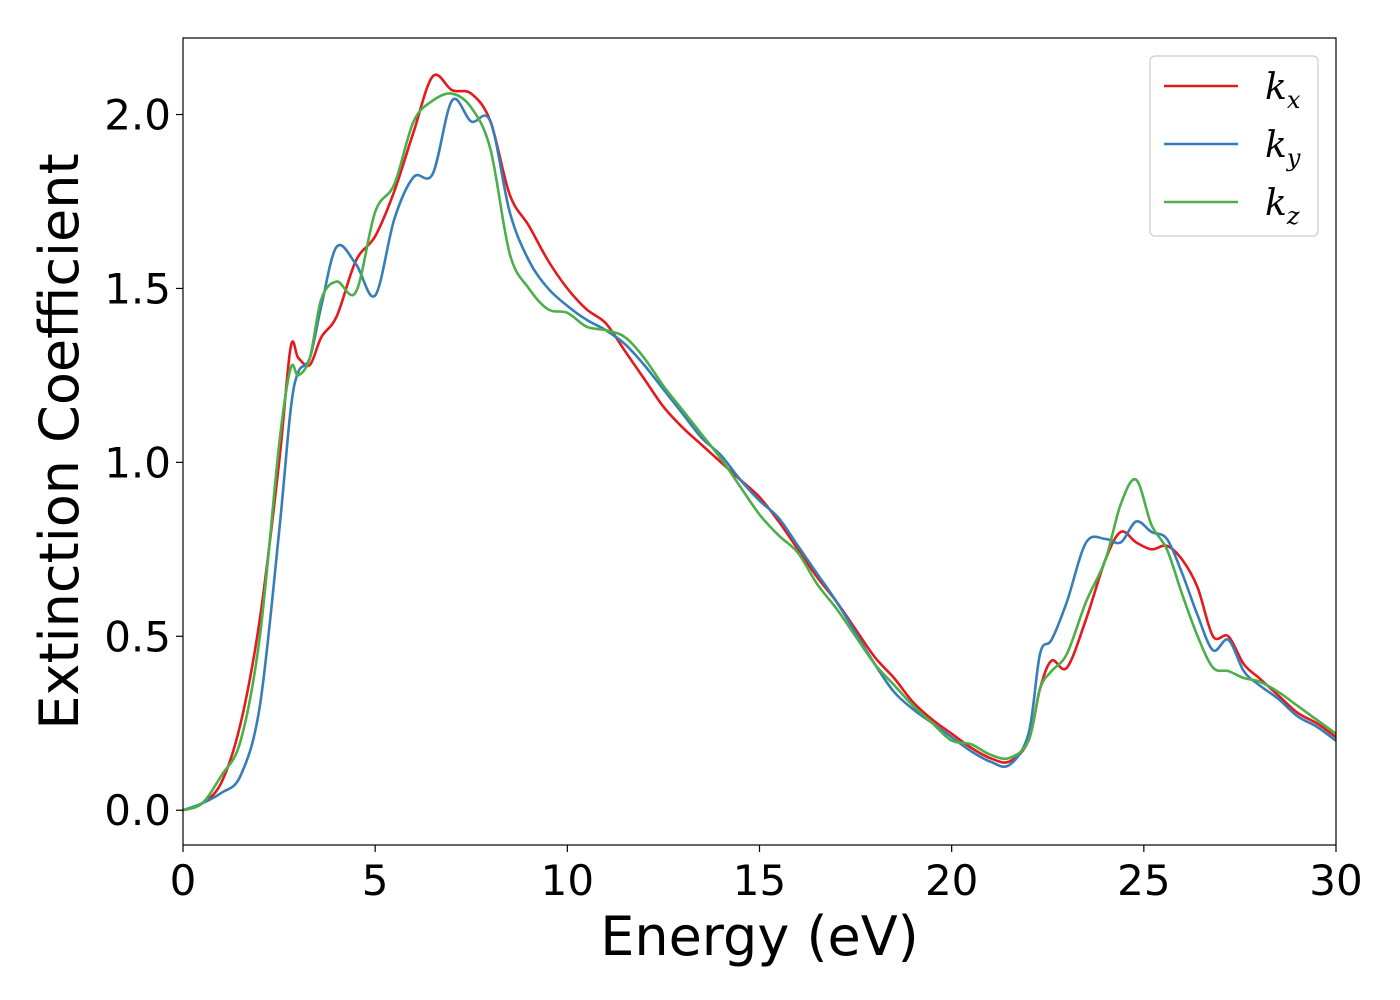  What do you see at coordinates (1143, 880) in the screenshot?
I see `x-tick-label: 25` at bounding box center [1143, 880].